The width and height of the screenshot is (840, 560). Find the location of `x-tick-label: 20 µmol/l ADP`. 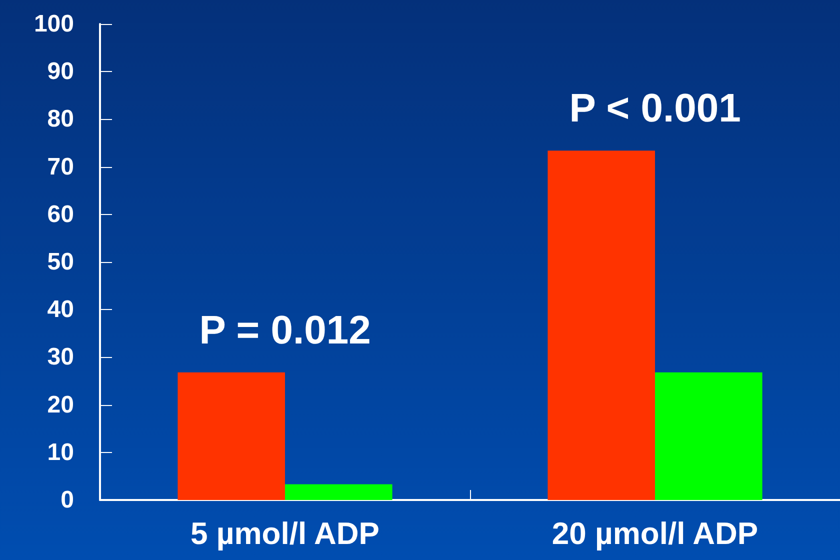

x-tick-label: 20 µmol/l ADP is located at coordinates (655, 533).